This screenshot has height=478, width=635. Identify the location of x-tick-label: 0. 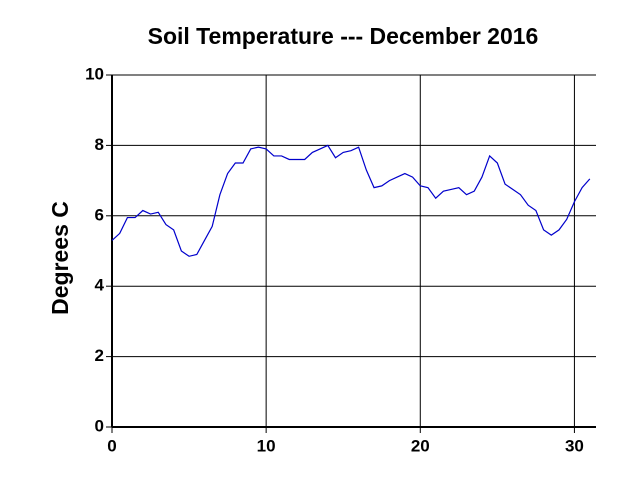
(111, 445).